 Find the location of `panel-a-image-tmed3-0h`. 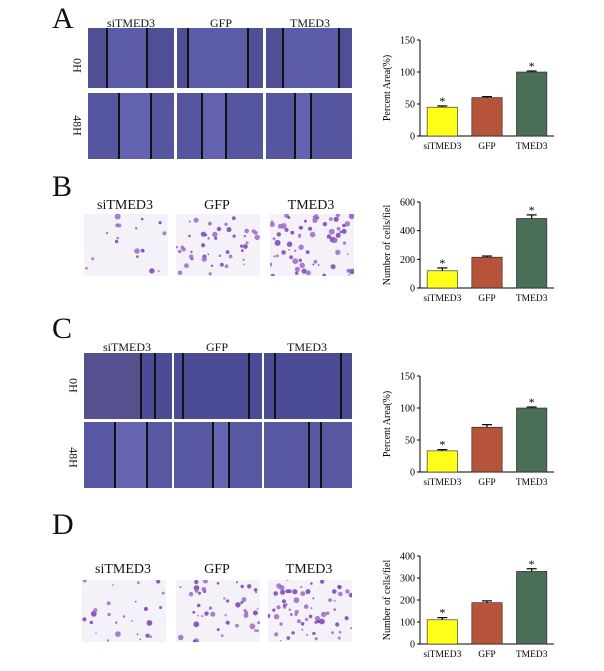

panel-a-image-tmed3-0h is located at coordinates (309, 58).